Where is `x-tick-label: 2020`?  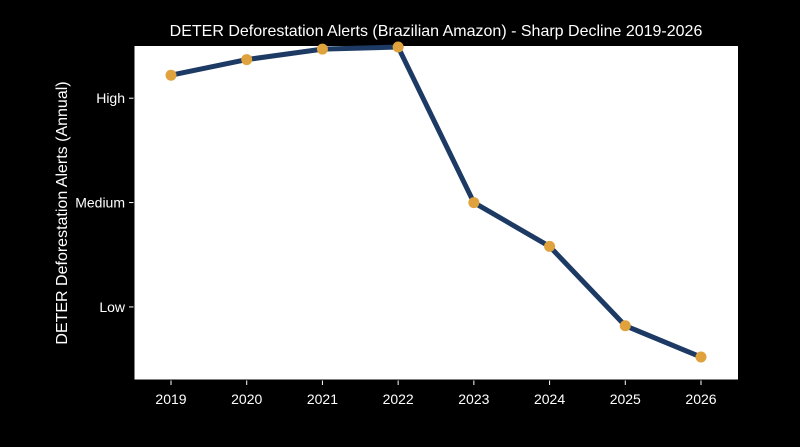 x-tick-label: 2020 is located at coordinates (246, 399).